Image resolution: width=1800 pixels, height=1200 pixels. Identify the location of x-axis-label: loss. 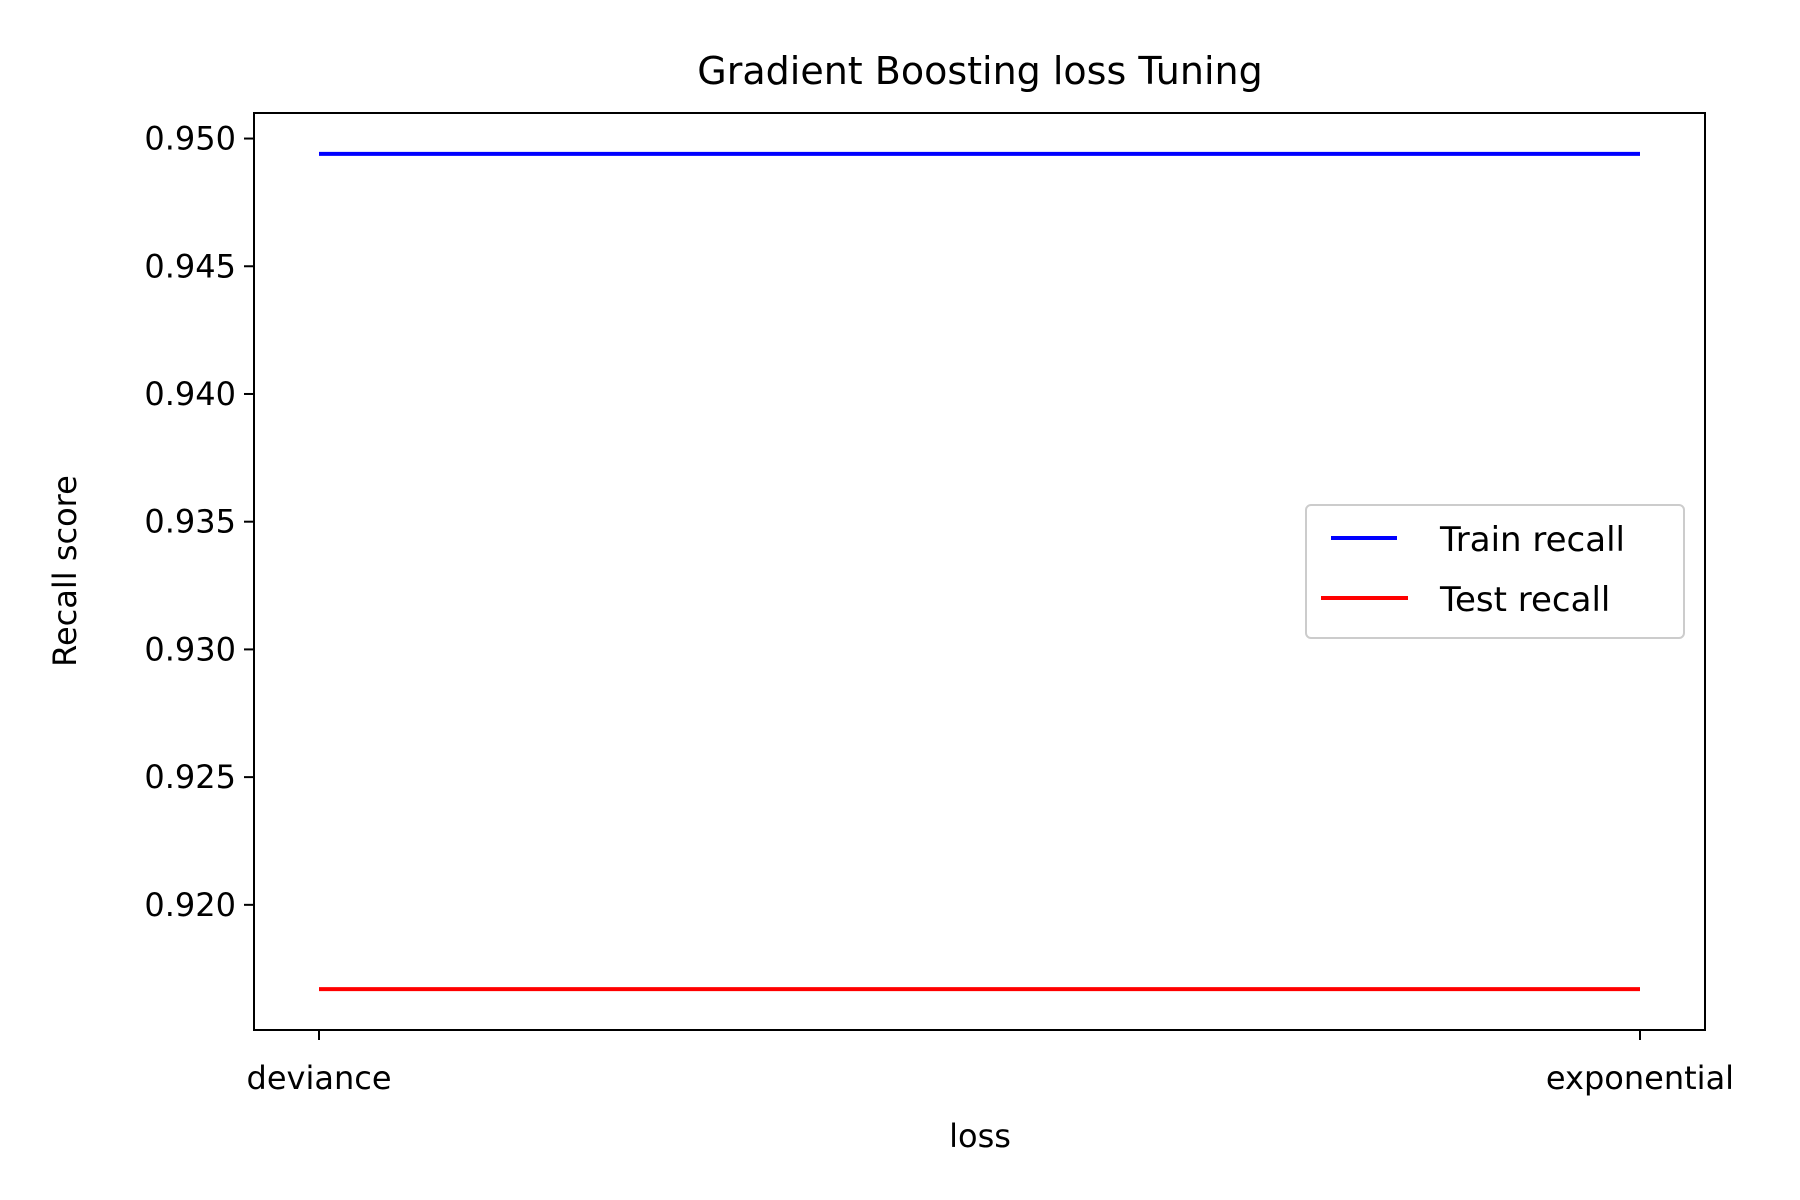
(980, 1136).